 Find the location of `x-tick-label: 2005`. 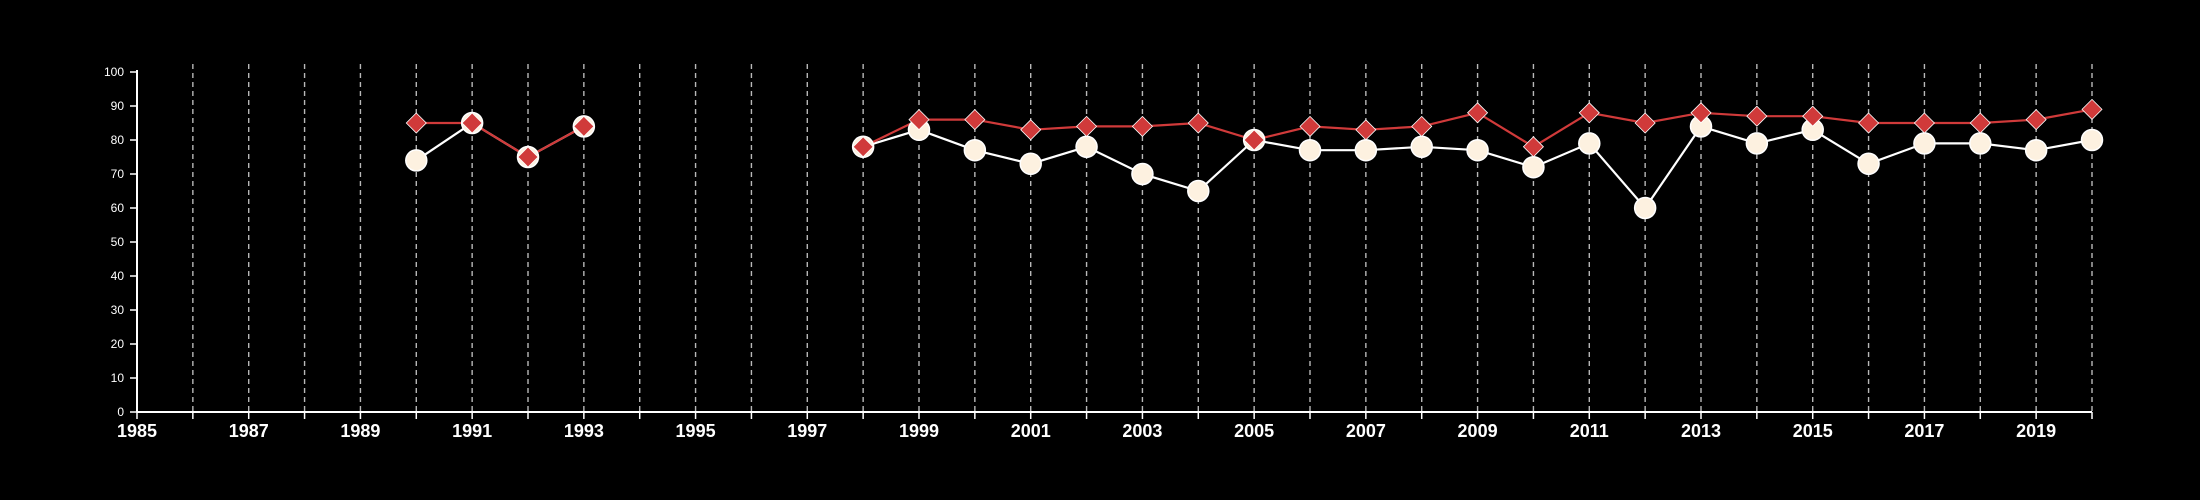

x-tick-label: 2005 is located at coordinates (1254, 431).